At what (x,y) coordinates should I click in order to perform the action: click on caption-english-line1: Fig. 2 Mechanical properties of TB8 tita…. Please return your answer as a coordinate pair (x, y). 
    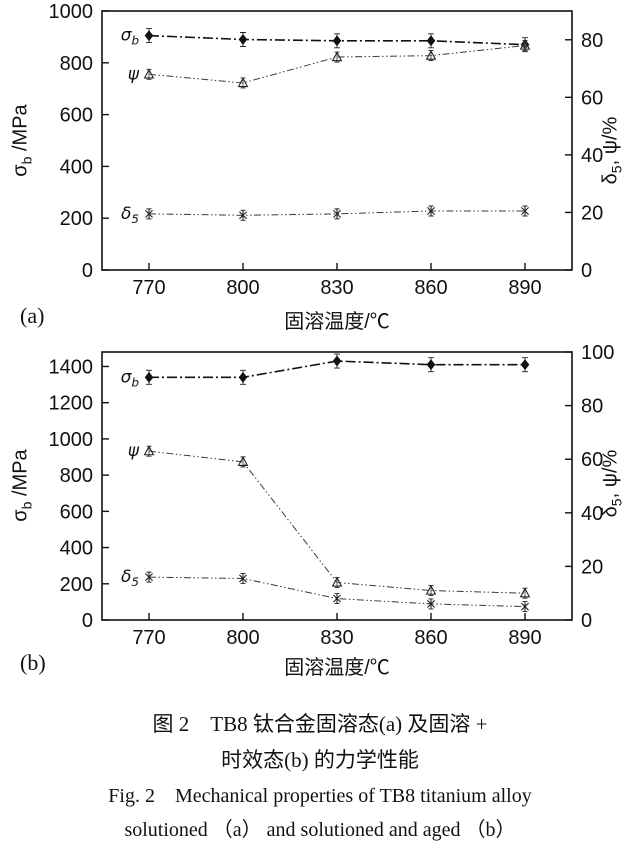
    Looking at the image, I should click on (320, 796).